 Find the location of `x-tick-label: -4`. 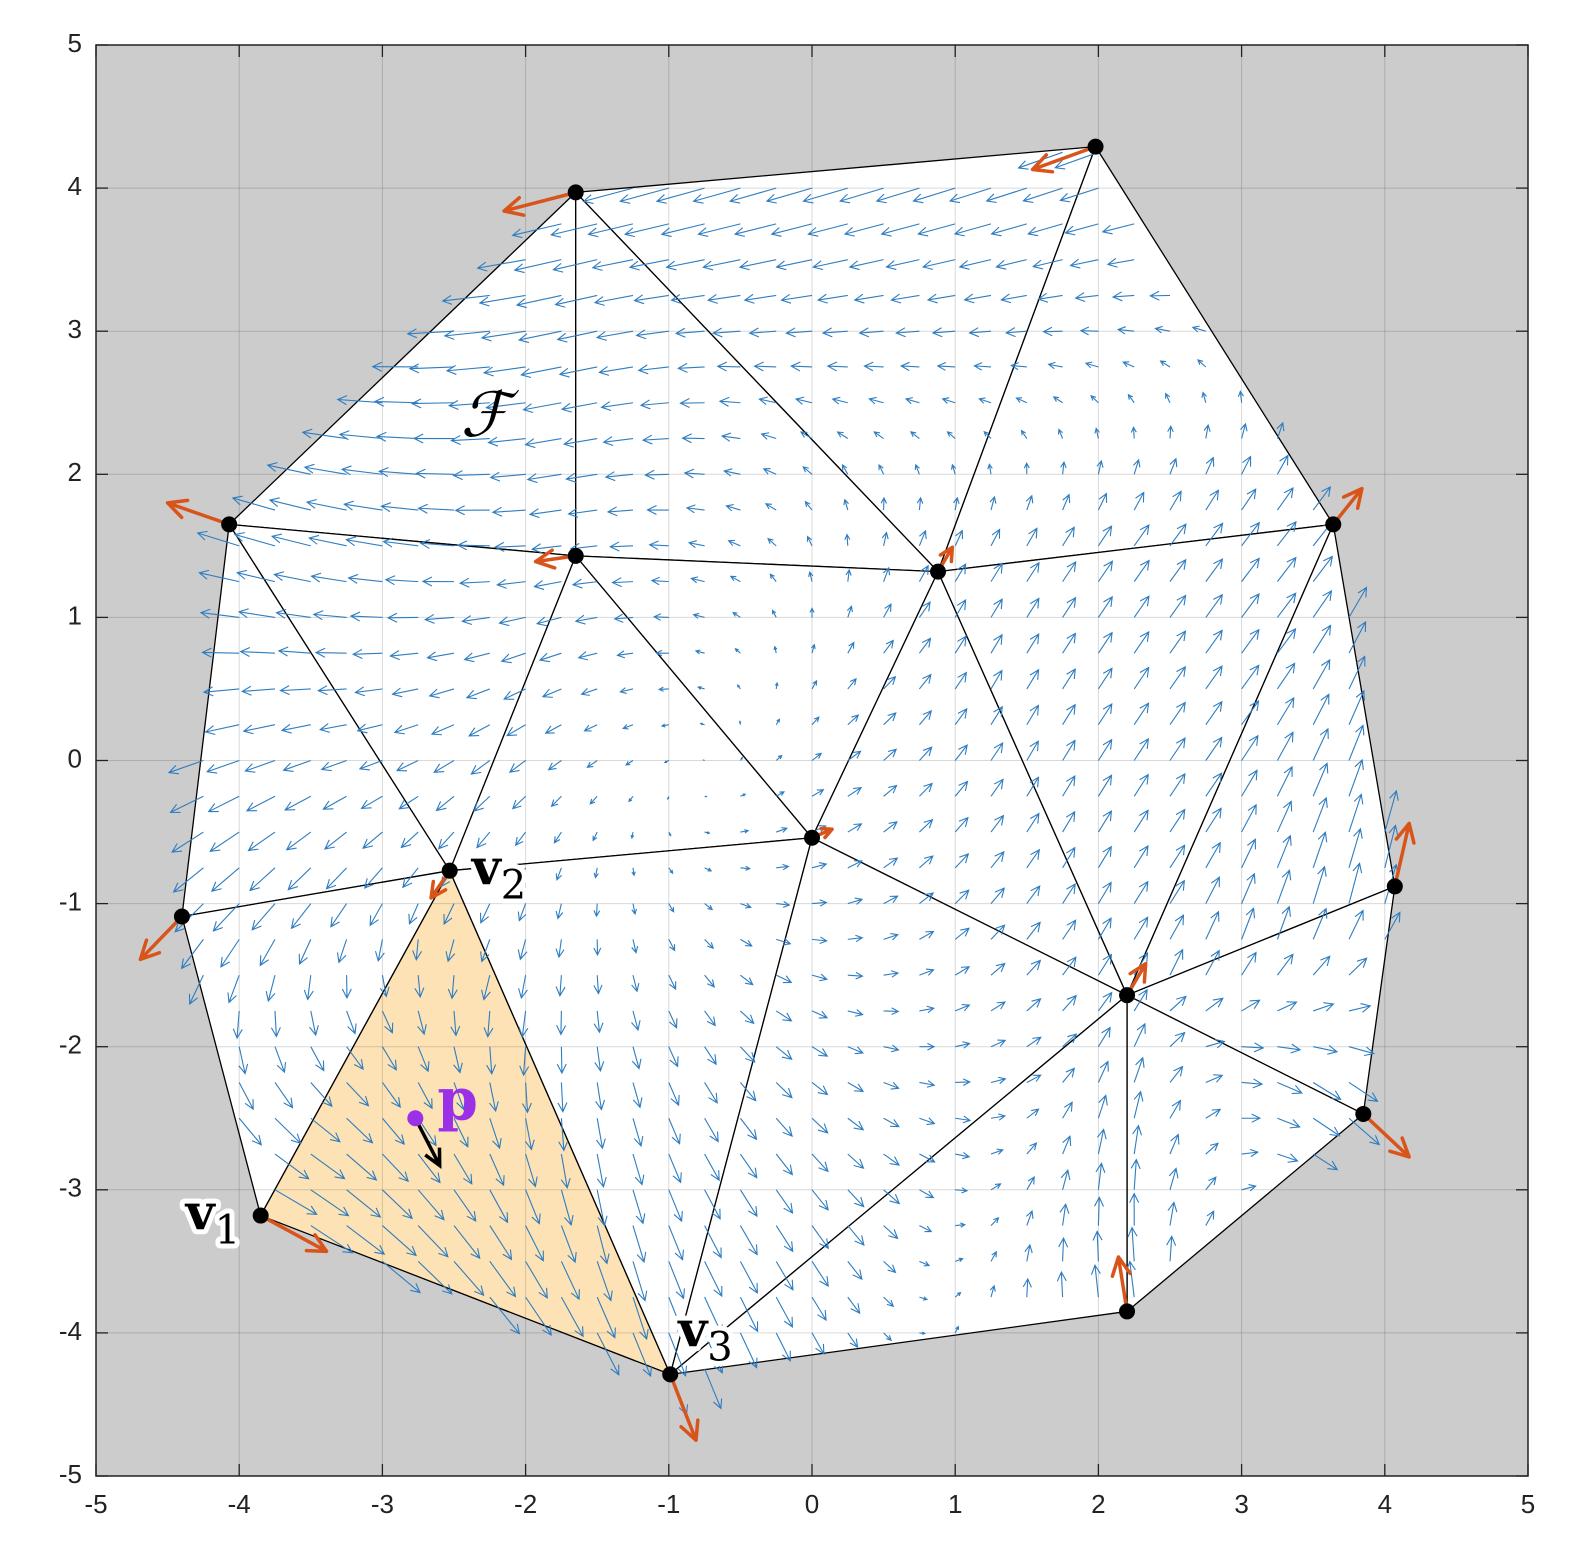

x-tick-label: -4 is located at coordinates (239, 1504).